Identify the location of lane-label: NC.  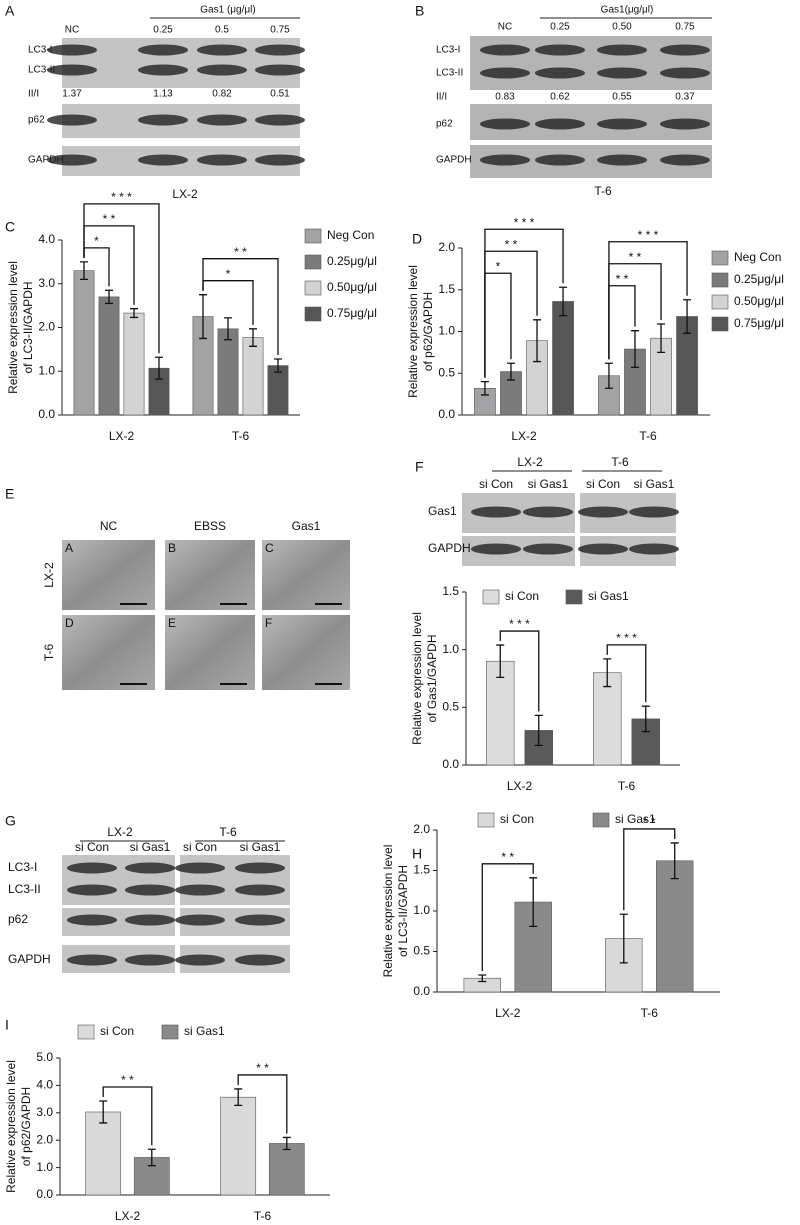
(72, 30).